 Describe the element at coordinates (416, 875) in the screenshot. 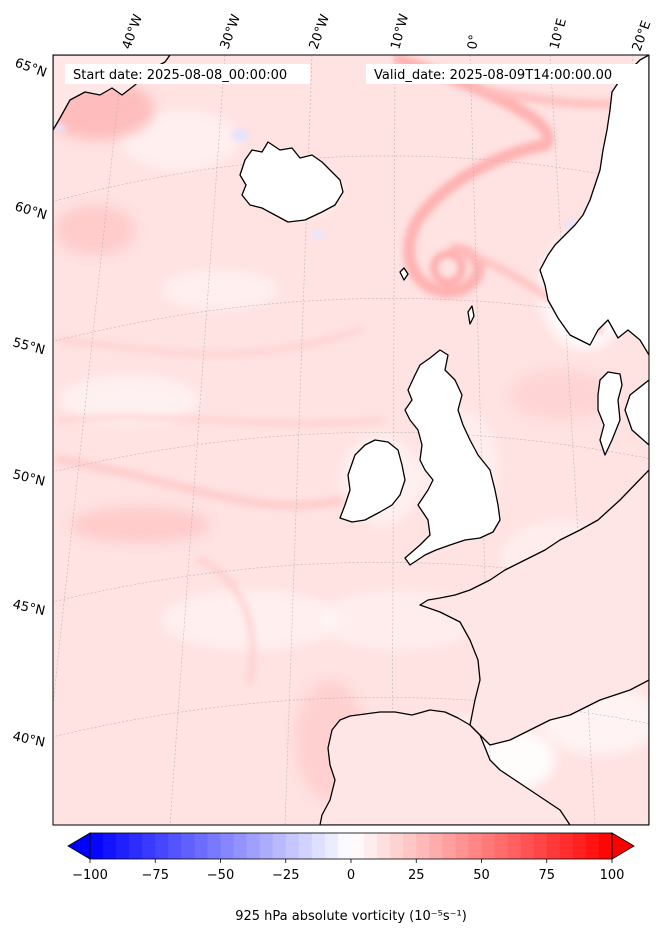

I see `colorbar-tick-label: 25` at that location.